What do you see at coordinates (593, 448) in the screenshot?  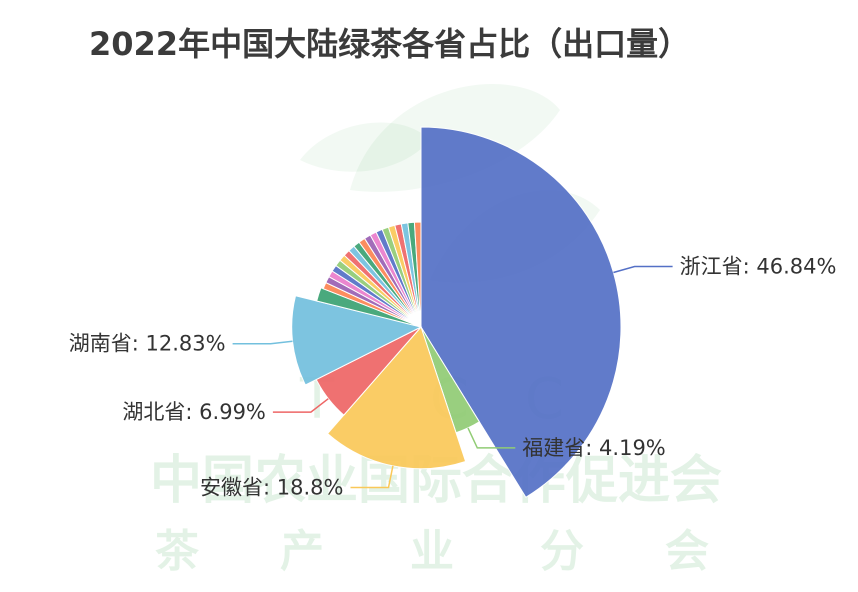 I see `slice-label-1: 福建省: 4.19%` at bounding box center [593, 448].